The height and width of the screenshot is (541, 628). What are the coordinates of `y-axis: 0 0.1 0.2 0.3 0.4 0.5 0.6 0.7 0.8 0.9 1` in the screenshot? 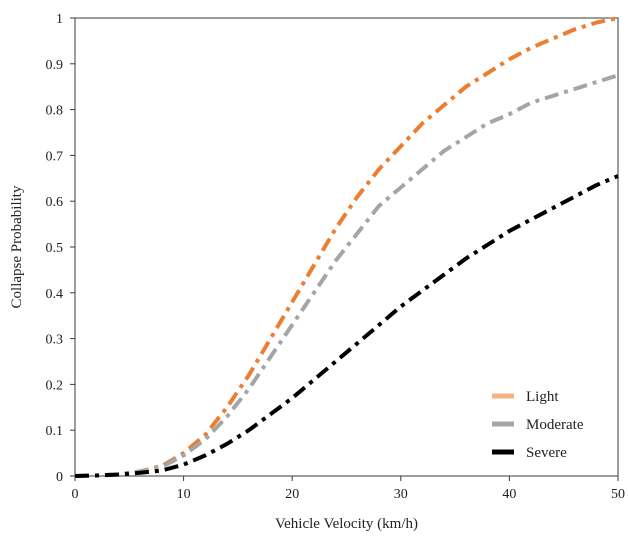 It's located at (60, 248).